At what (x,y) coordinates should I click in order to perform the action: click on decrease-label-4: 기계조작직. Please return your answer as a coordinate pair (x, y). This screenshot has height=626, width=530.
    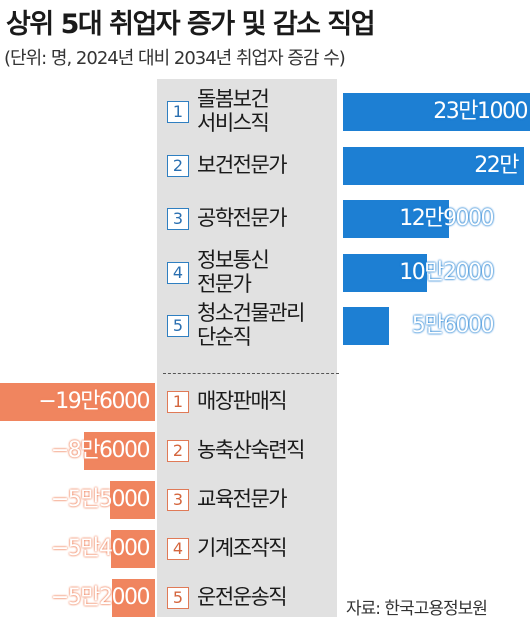
    Looking at the image, I should click on (242, 548).